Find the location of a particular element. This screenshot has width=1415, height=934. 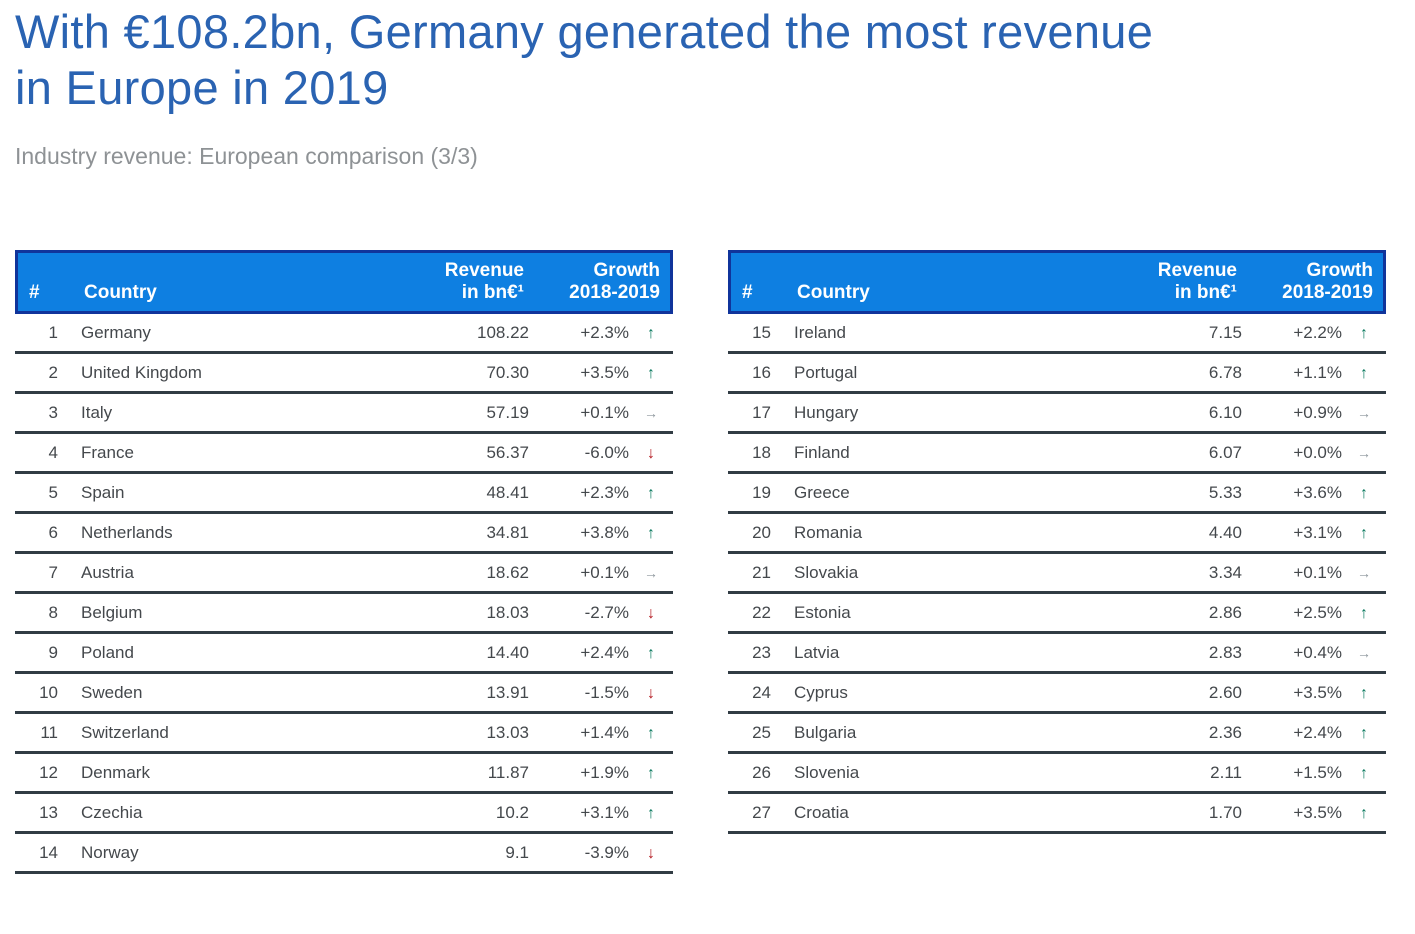

country-cell: Spain is located at coordinates (103, 492).